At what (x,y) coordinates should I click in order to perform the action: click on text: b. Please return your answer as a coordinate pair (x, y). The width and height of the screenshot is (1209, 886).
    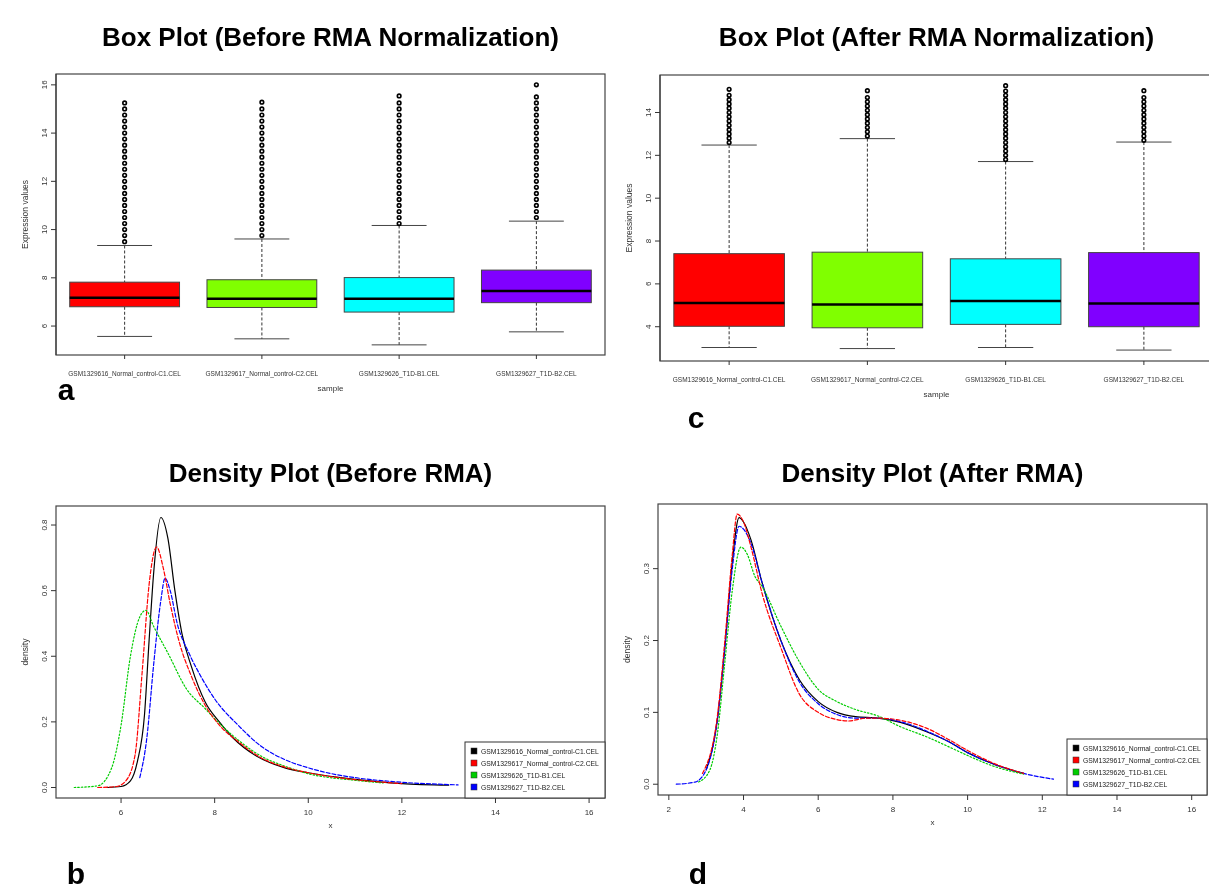
    Looking at the image, I should click on (76, 871).